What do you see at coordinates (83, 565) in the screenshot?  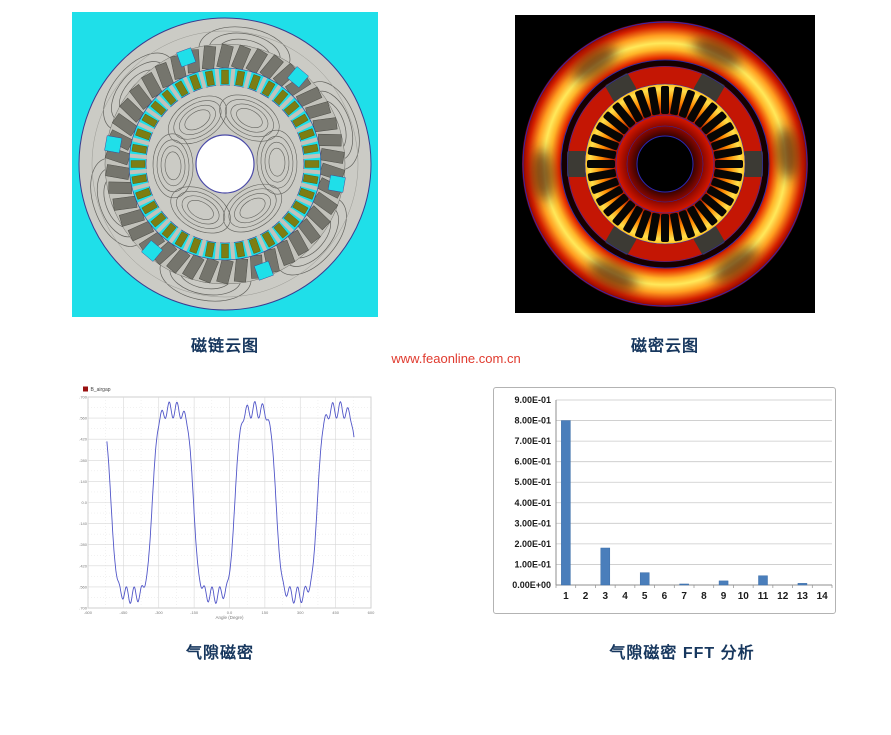 I see `svg-text: -0.420` at bounding box center [83, 565].